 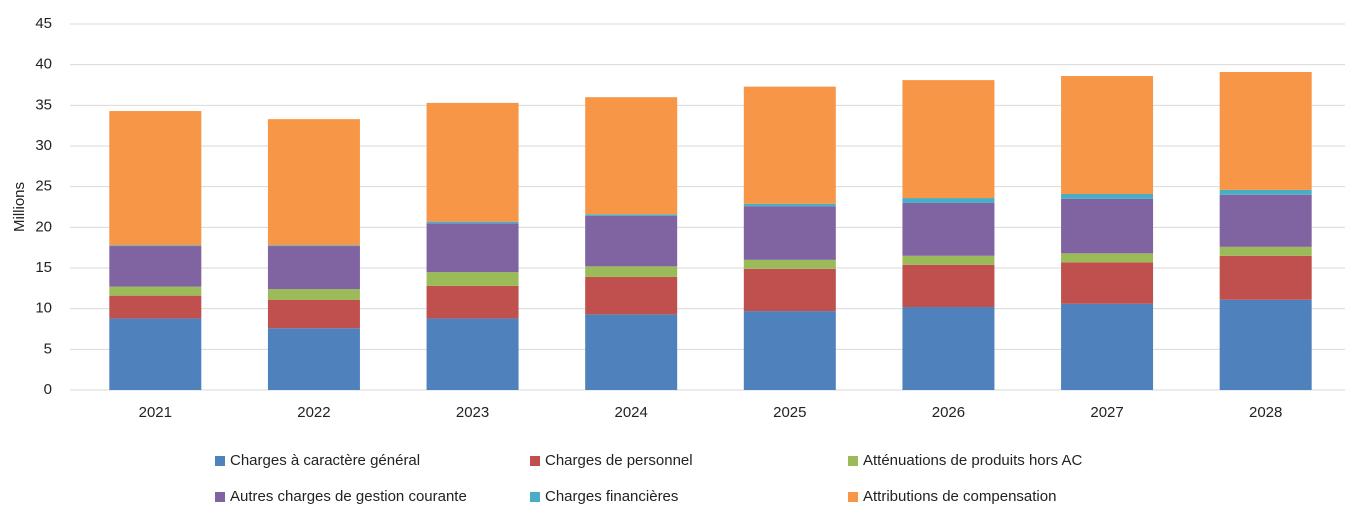 What do you see at coordinates (43, 104) in the screenshot?
I see `y-tick-label: 35` at bounding box center [43, 104].